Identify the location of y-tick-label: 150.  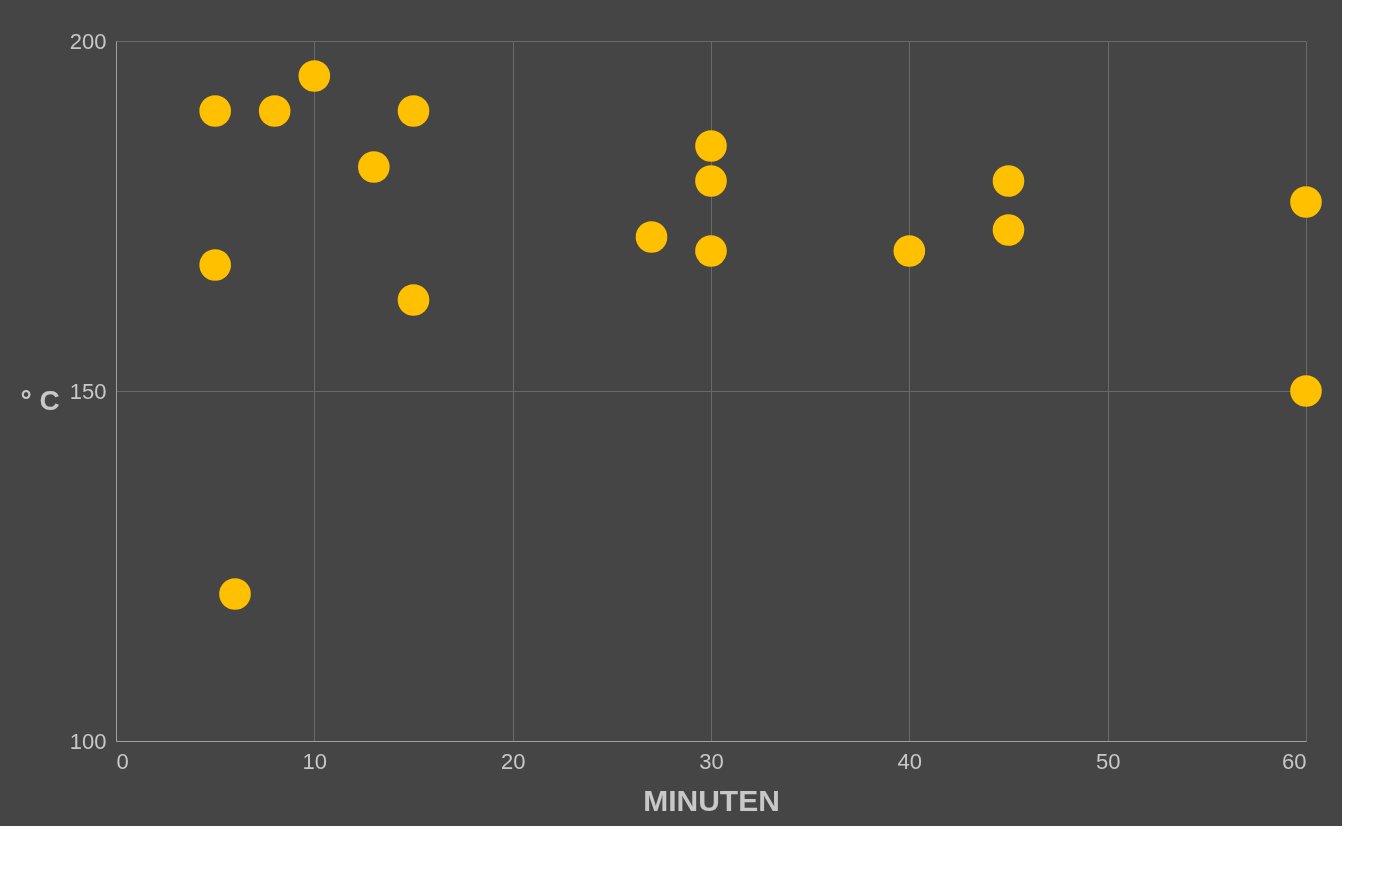
(88, 391).